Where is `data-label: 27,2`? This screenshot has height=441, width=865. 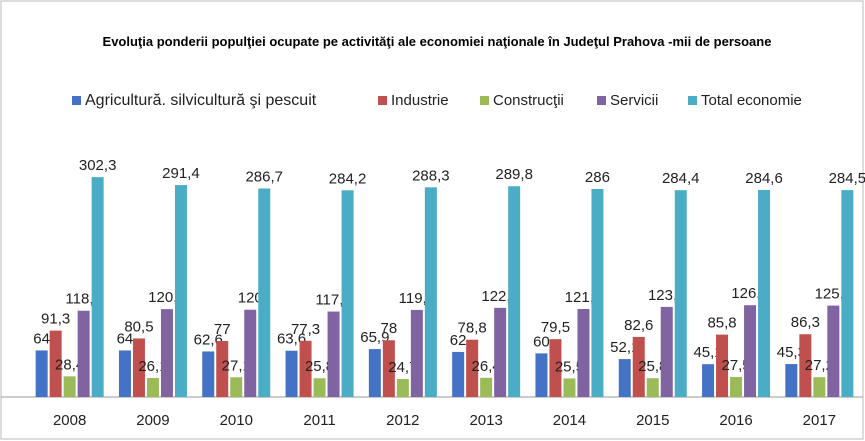
data-label: 27,2 is located at coordinates (819, 365).